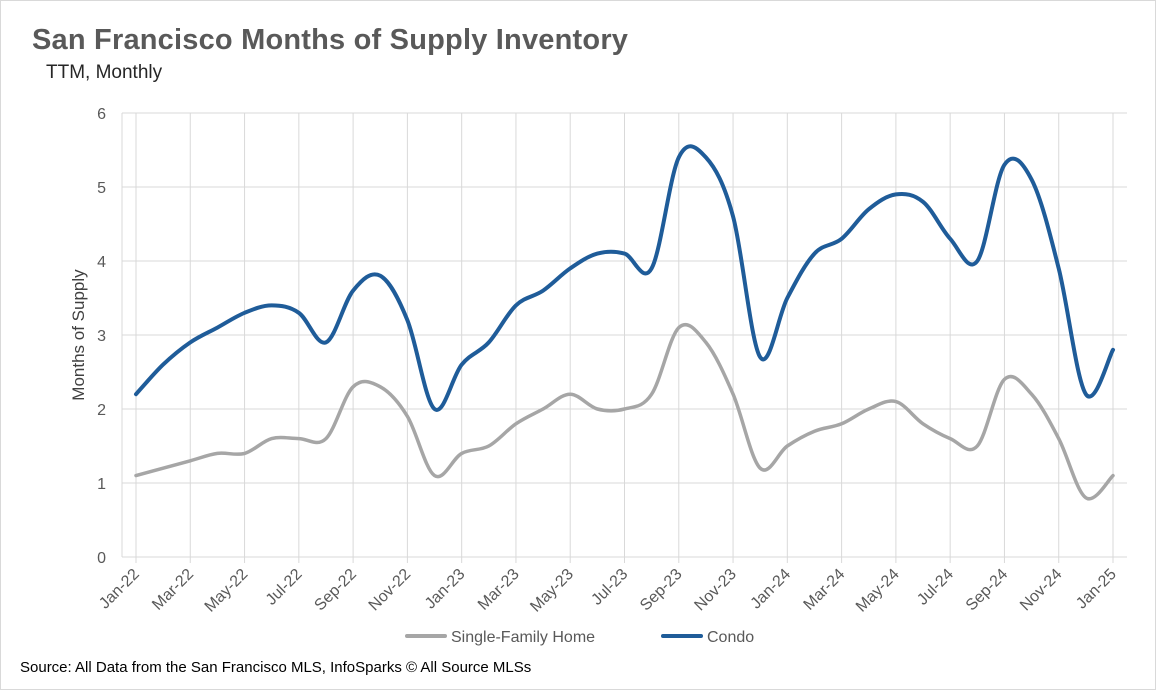 The height and width of the screenshot is (690, 1156). I want to click on x-tick-label: May-23, so click(552, 591).